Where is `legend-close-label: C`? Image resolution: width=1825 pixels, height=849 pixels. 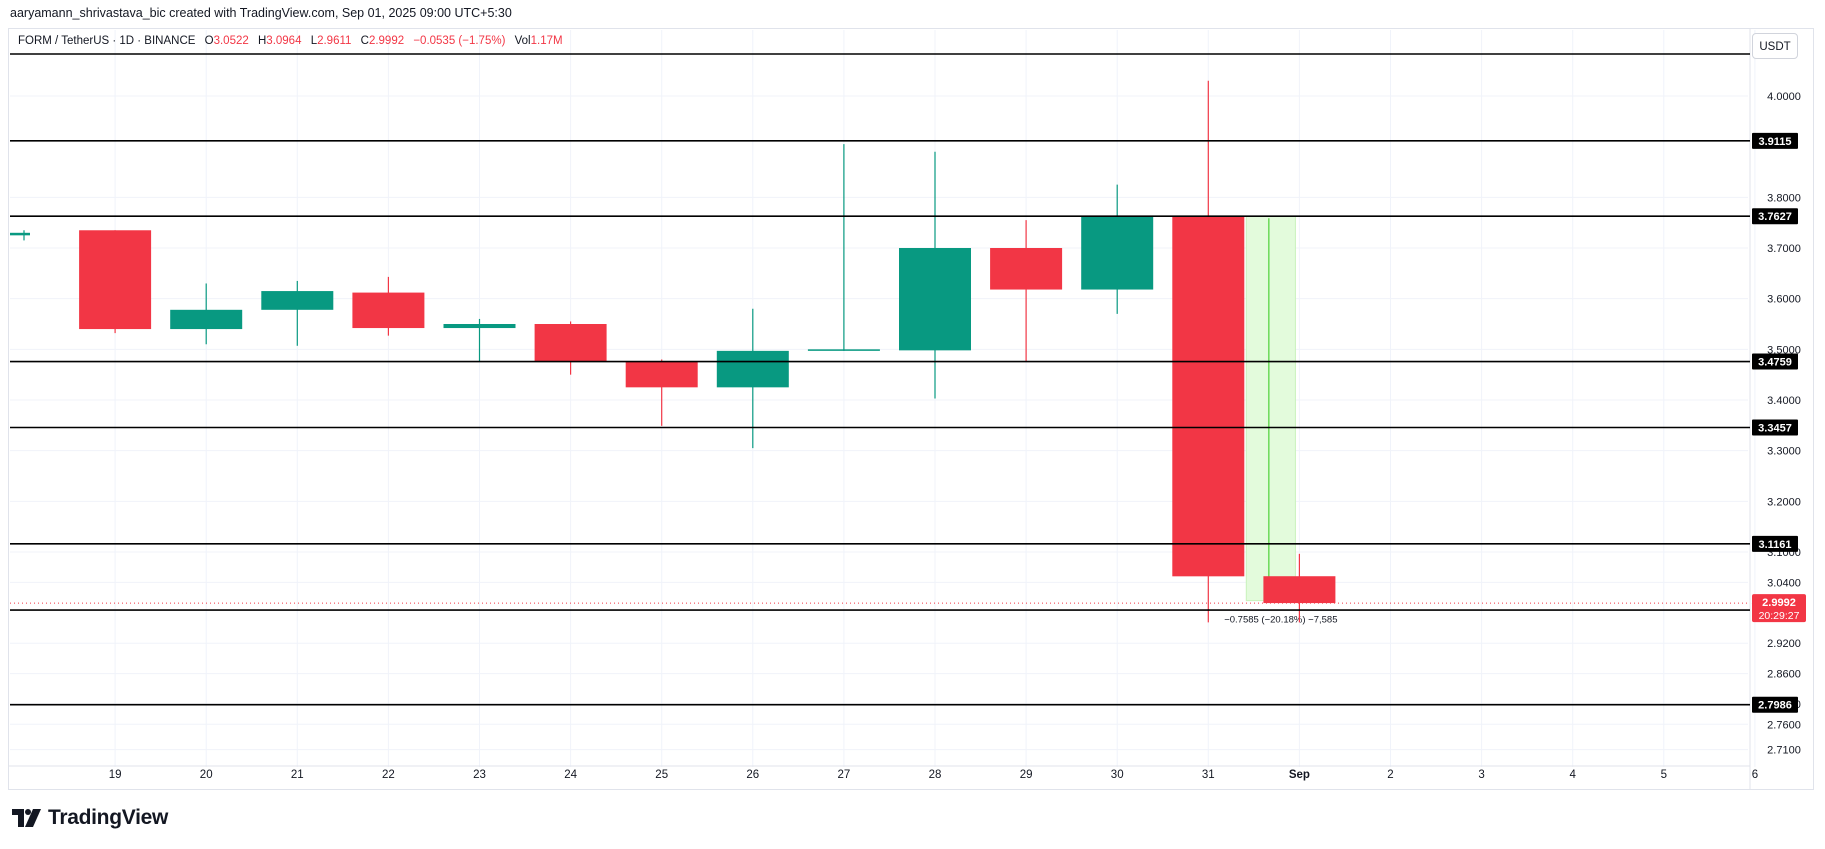
legend-close-label: C is located at coordinates (364, 41).